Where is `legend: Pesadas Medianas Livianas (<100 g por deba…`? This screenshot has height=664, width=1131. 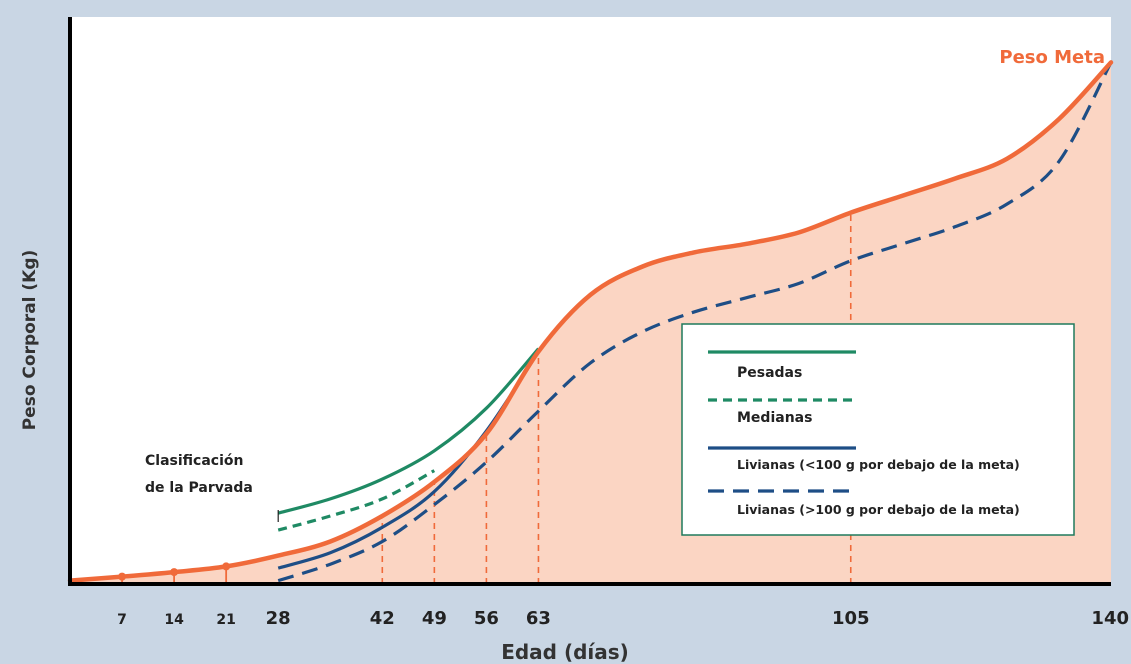 legend: Pesadas Medianas Livianas (<100 g por deba… is located at coordinates (878, 429).